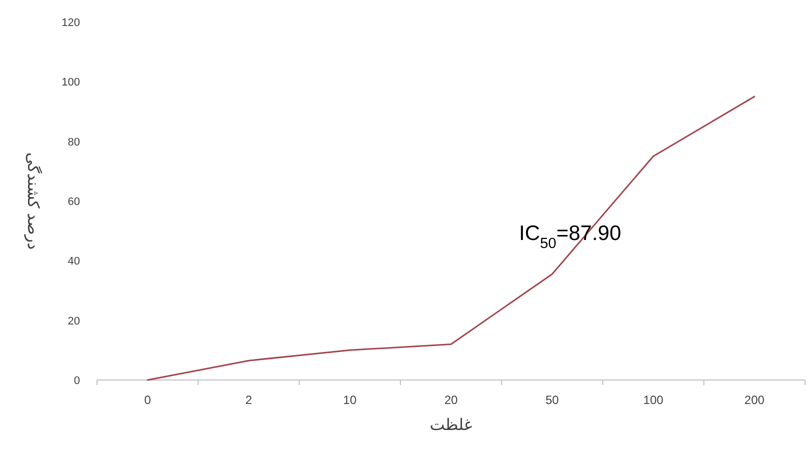  Describe the element at coordinates (71, 82) in the screenshot. I see `y-tick-label: 100` at that location.